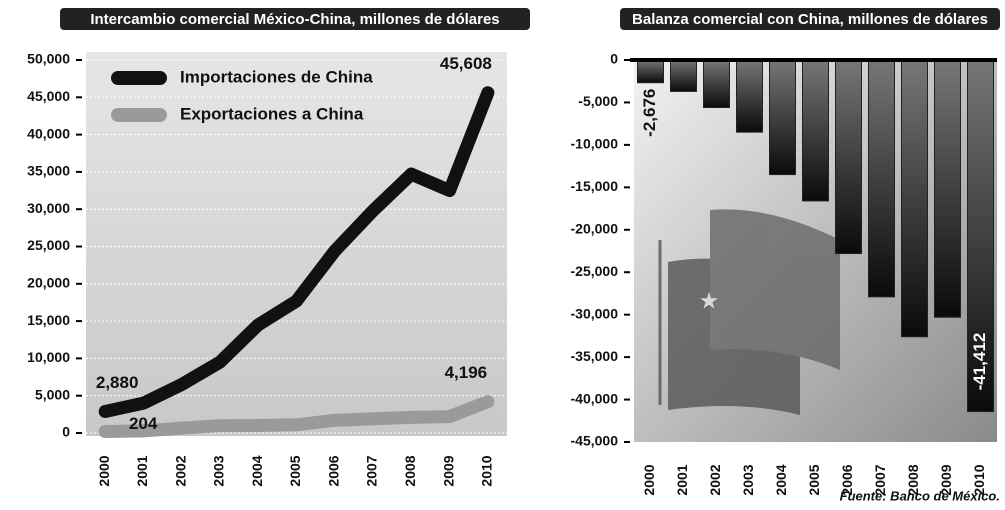 The width and height of the screenshot is (1005, 510). I want to click on data-label: -41,412, so click(979, 362).